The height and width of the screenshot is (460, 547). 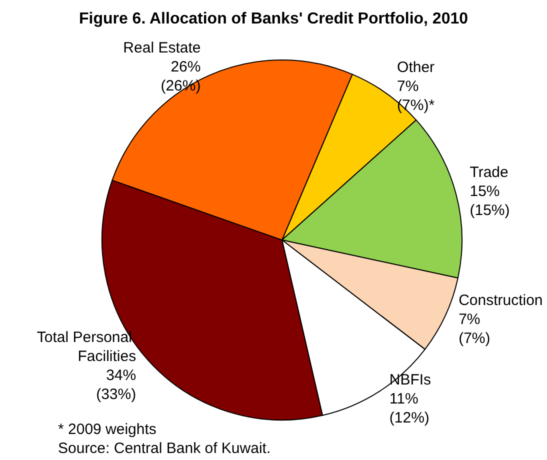 I want to click on slice-label: Total Personal Facilities, so click(x=86, y=346).